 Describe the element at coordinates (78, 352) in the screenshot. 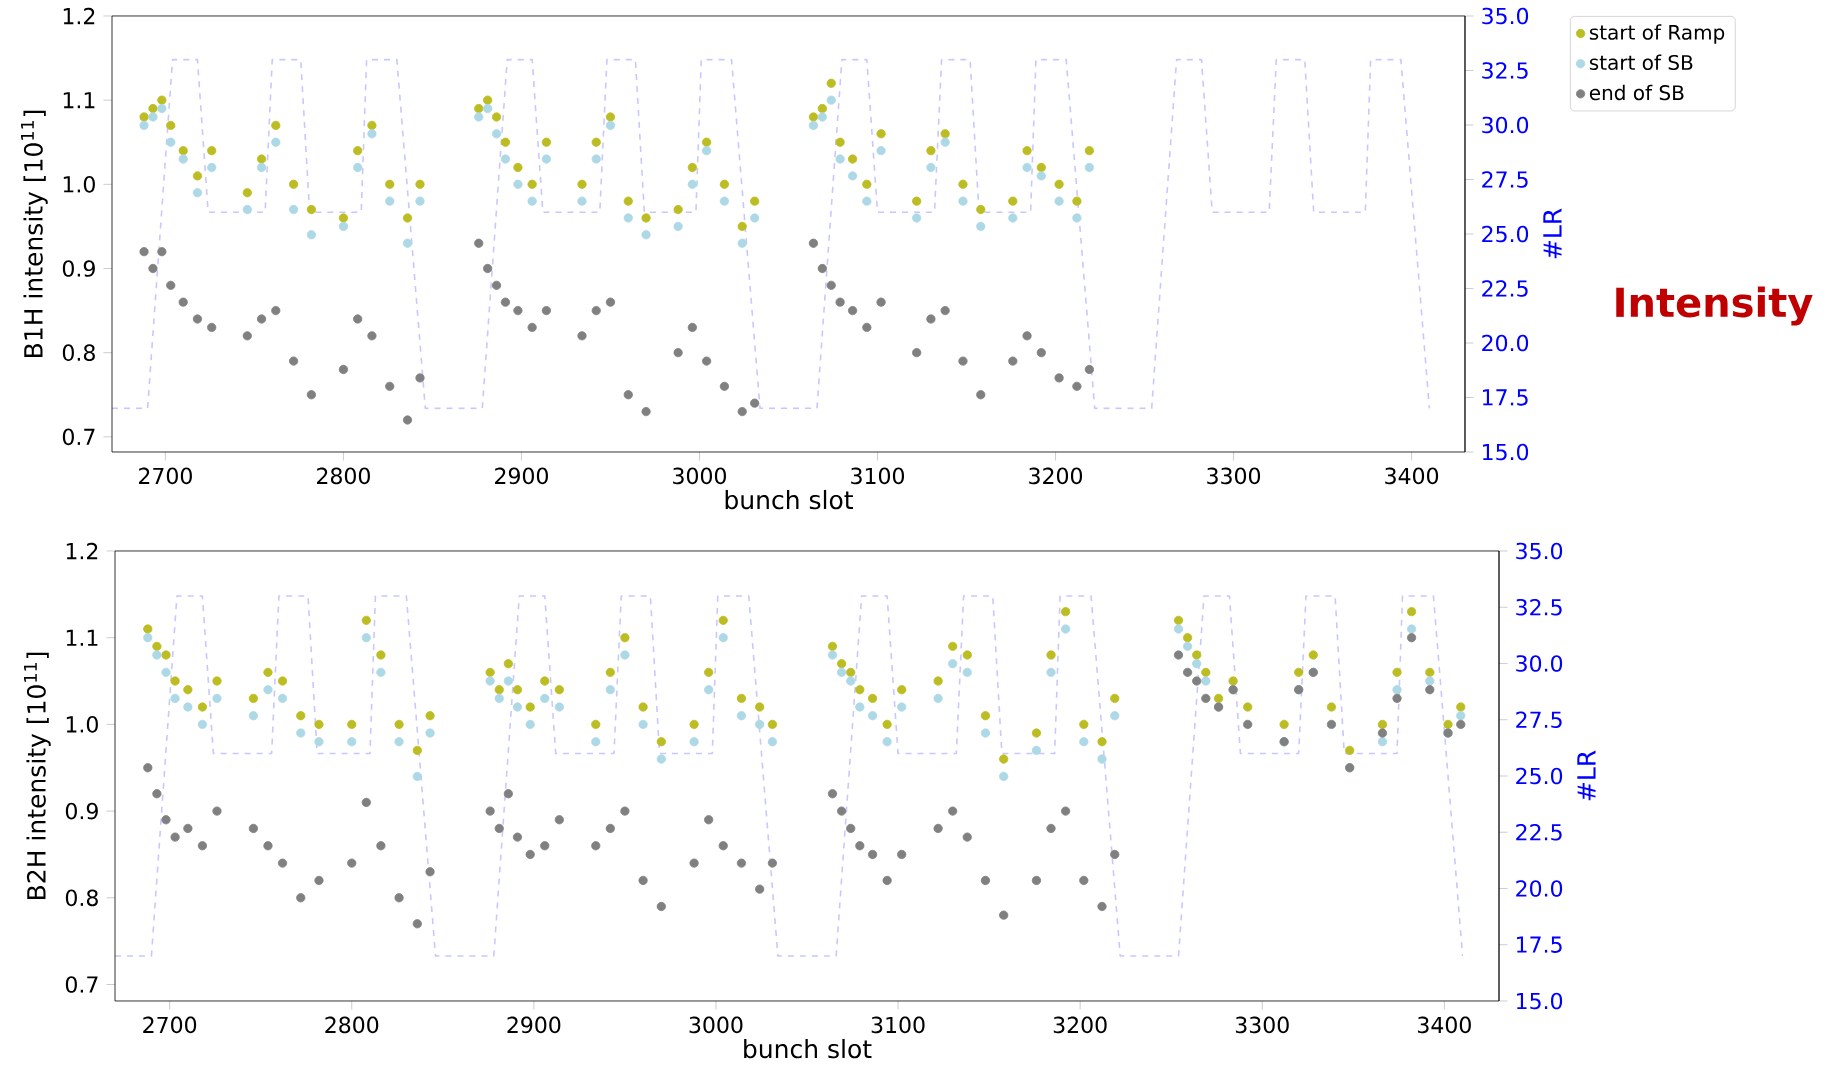

I see `y-tick-label: 0.8` at that location.